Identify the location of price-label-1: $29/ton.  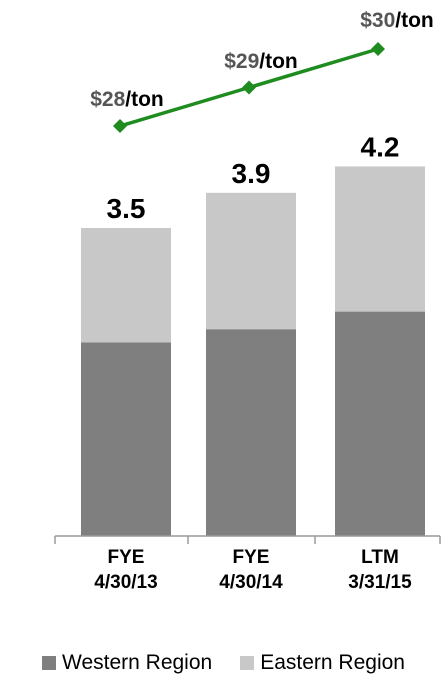
(261, 61).